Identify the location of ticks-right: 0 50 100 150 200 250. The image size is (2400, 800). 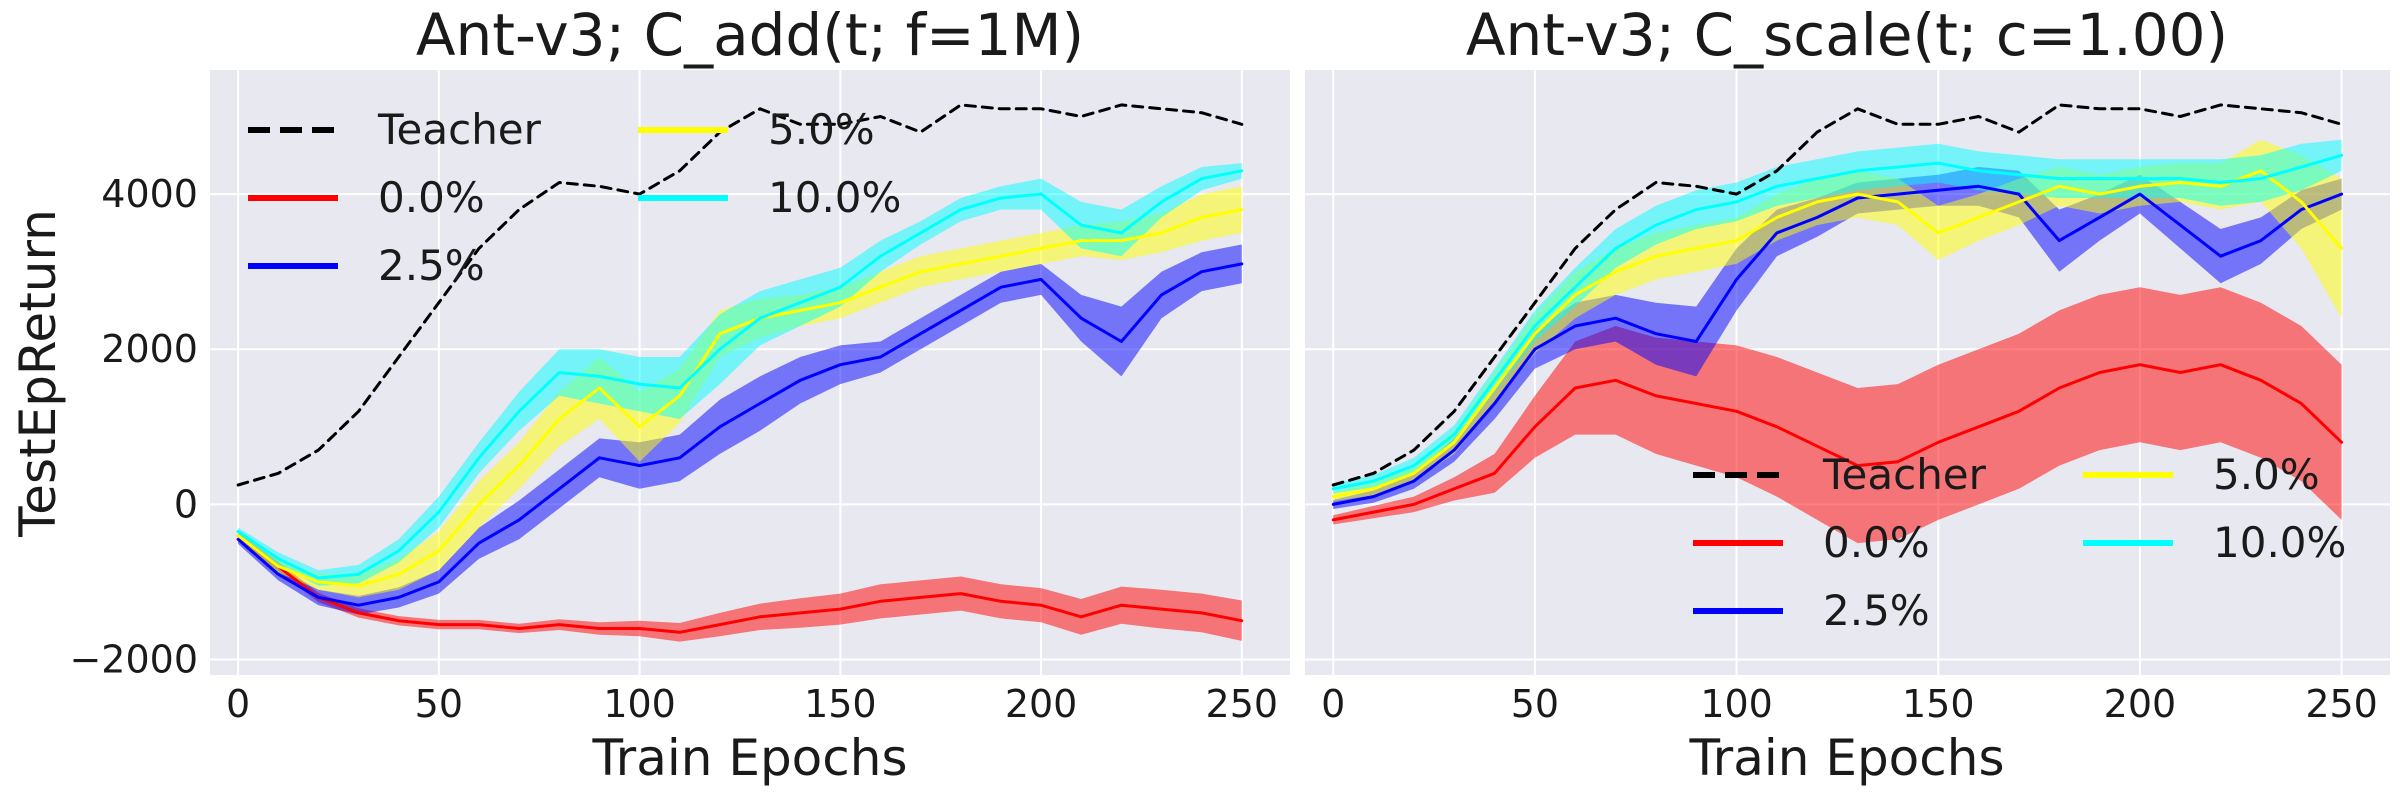
(1849, 704).